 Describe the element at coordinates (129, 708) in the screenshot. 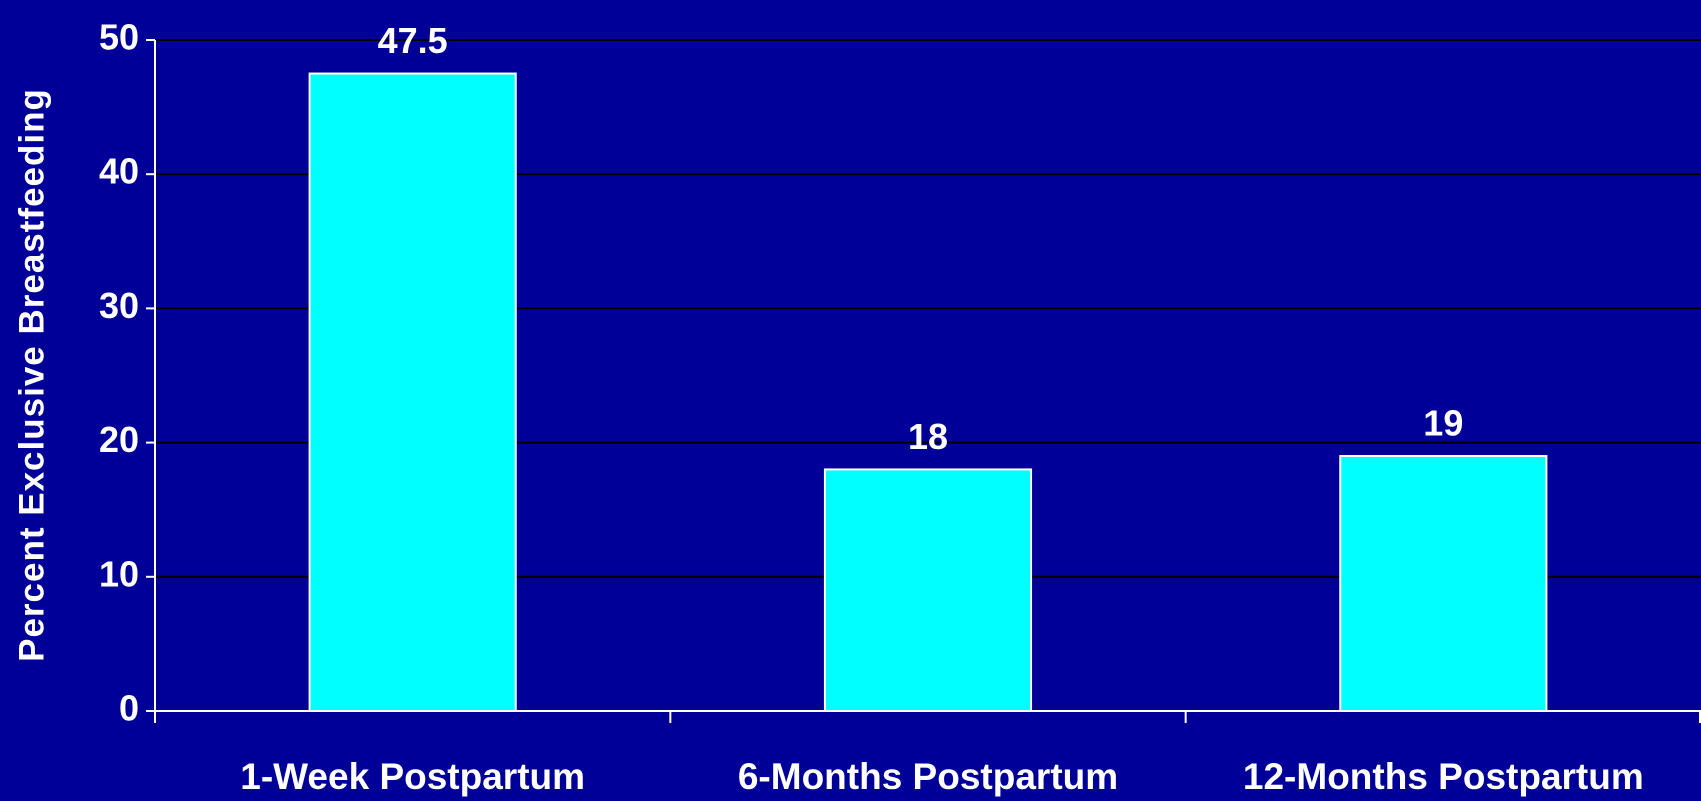

I see `y-tick-label: 0` at that location.